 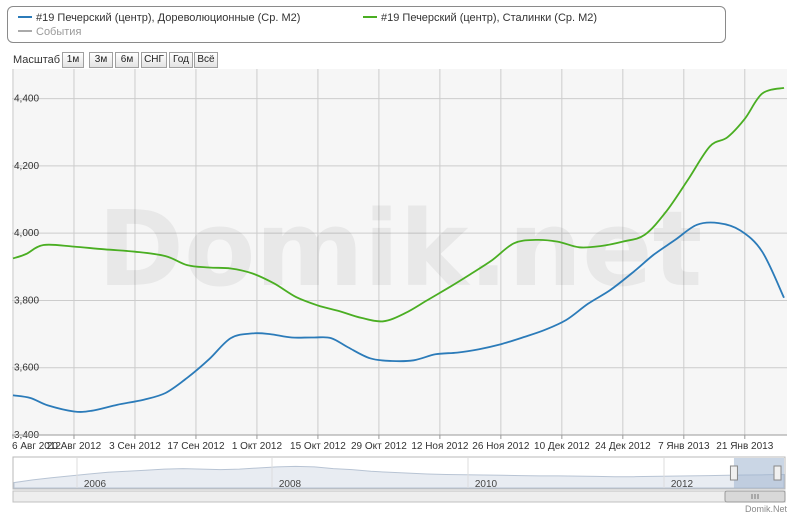 What do you see at coordinates (682, 484) in the screenshot?
I see `navigator-year-label: 2012` at bounding box center [682, 484].